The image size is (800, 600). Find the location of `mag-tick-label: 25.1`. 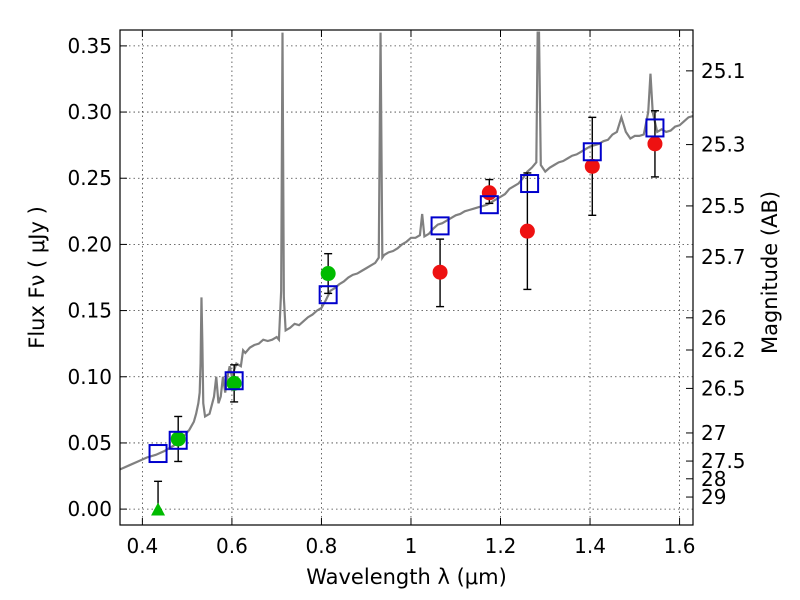

mag-tick-label: 25.1 is located at coordinates (723, 71).